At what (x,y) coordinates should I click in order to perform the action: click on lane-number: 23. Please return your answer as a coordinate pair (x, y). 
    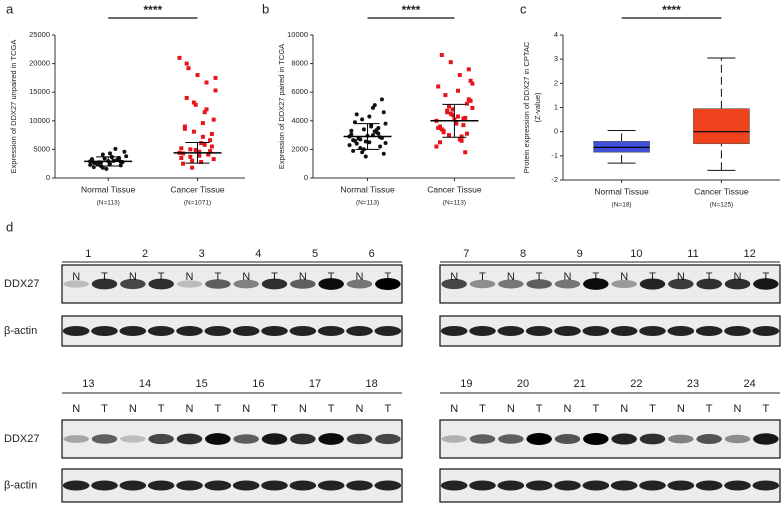
    Looking at the image, I should click on (693, 384).